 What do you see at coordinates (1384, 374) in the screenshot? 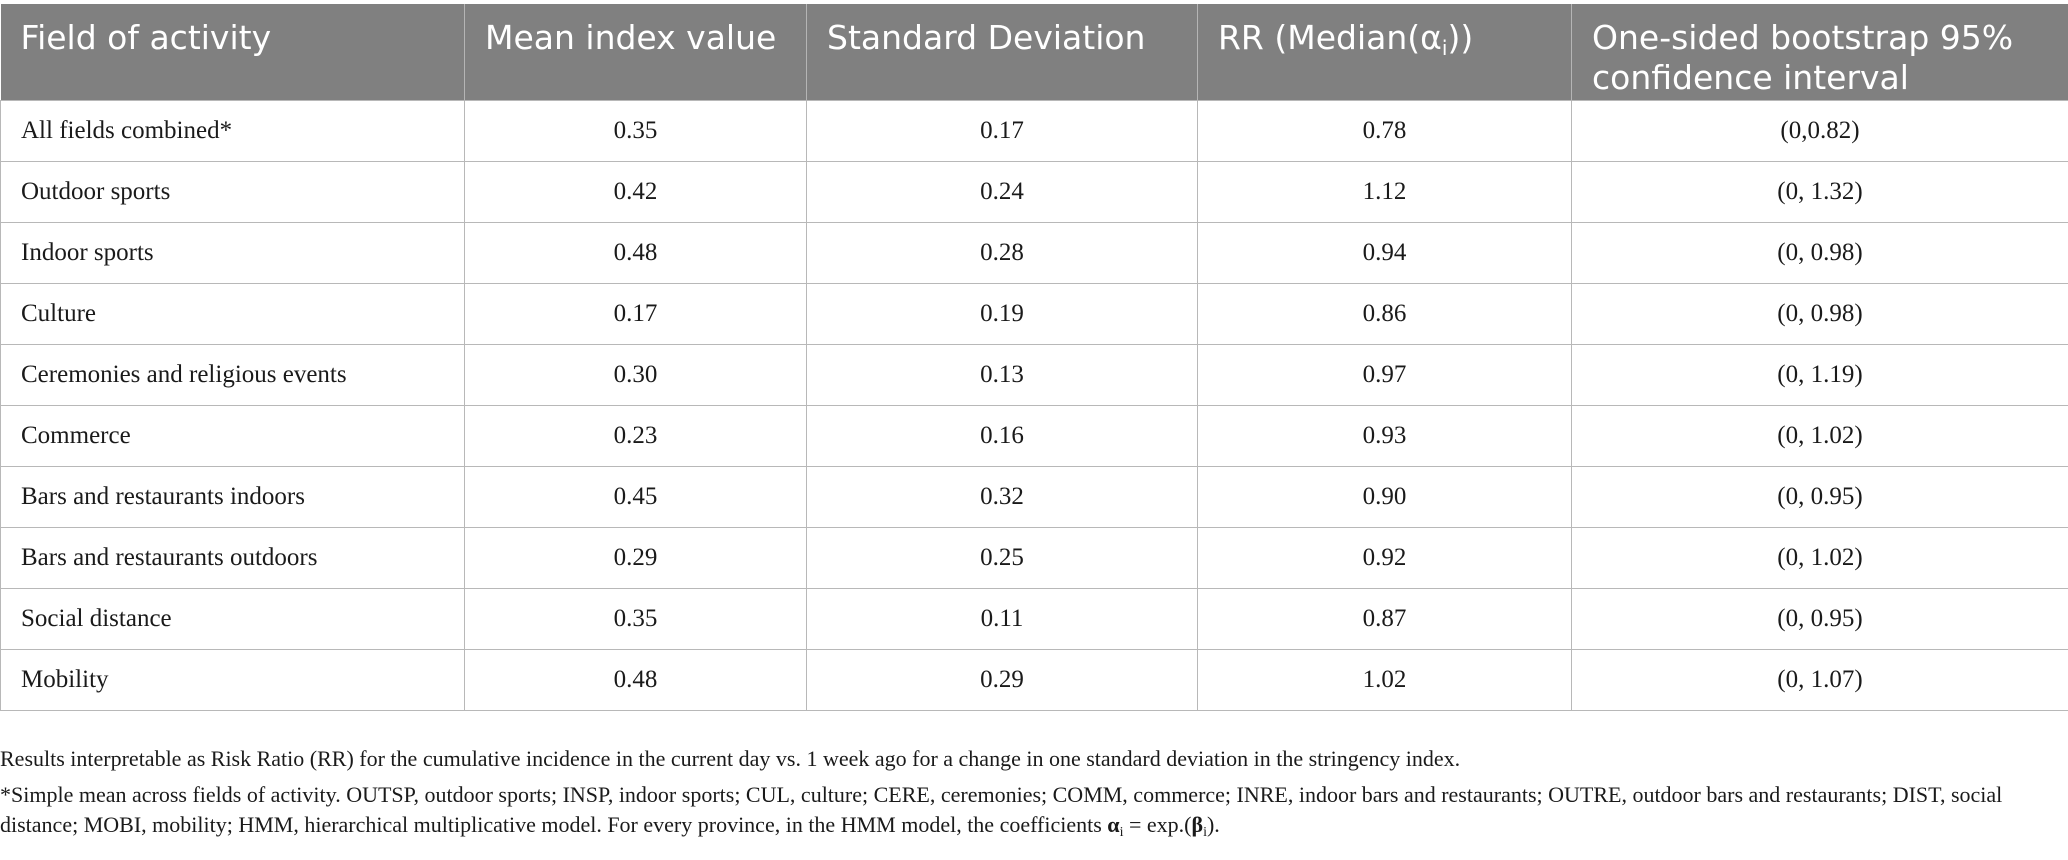
I see `cell-rr-median: 0.97` at bounding box center [1384, 374].